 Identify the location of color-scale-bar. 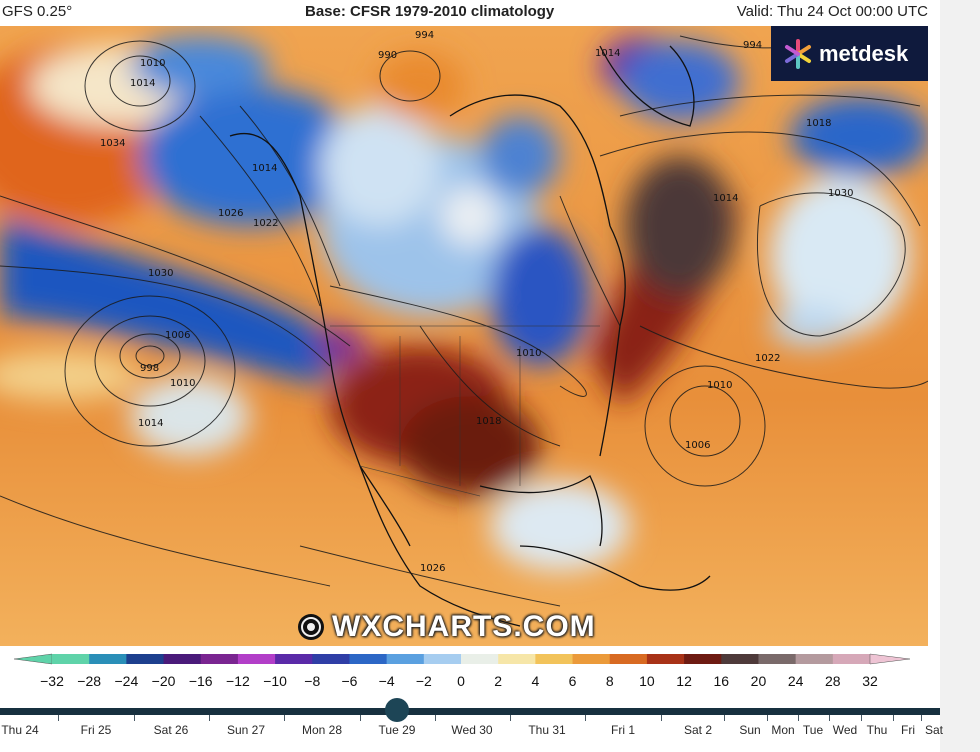
(462, 659).